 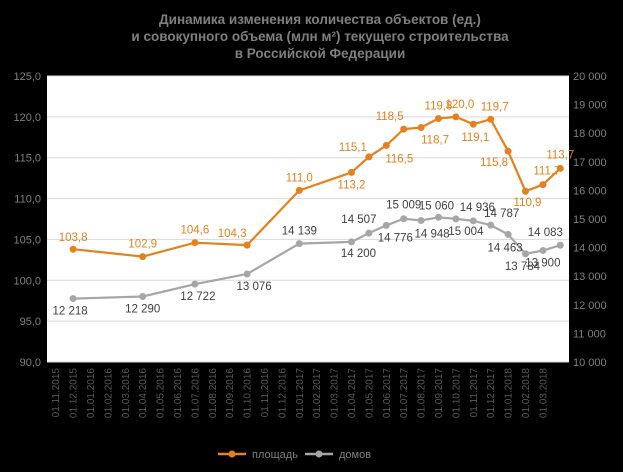 I want to click on x-tick-label: 01.01.2016, so click(x=91, y=393).